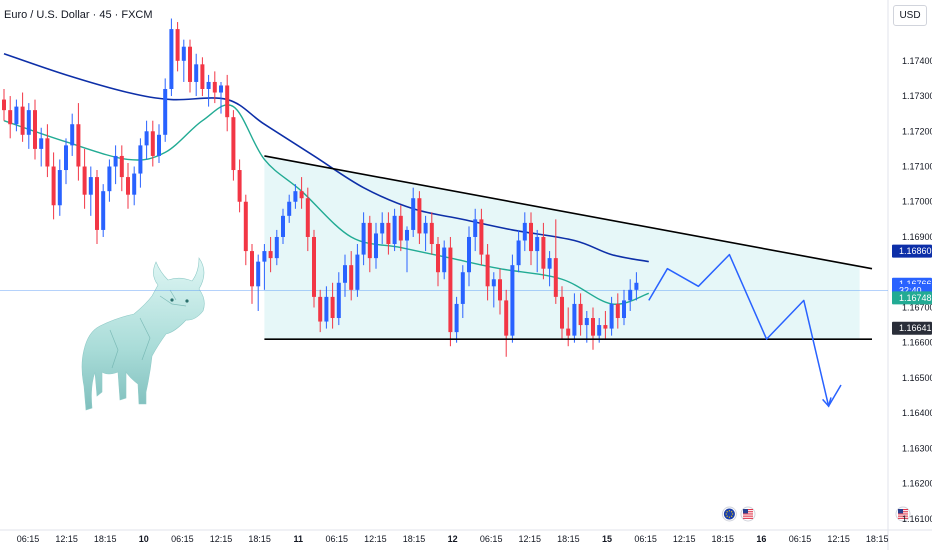 This screenshot has width=932, height=550. I want to click on price-tick-label: 1.16300, so click(917, 448).